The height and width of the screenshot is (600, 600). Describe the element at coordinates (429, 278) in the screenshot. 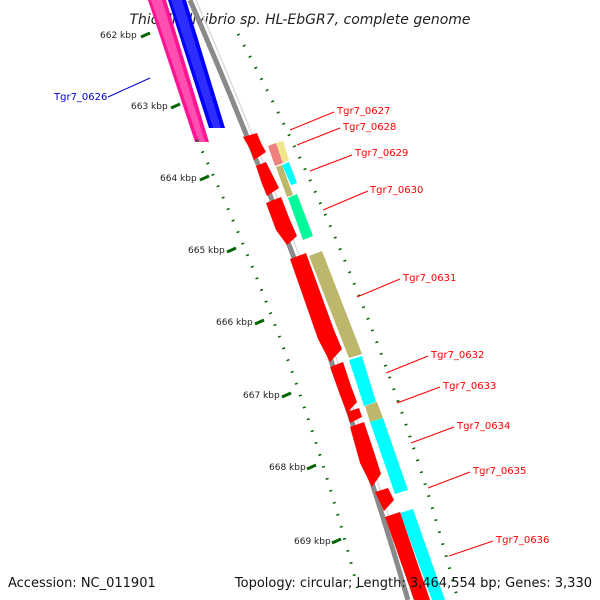

I see `gene-label-0631: Tgr7_0631` at that location.